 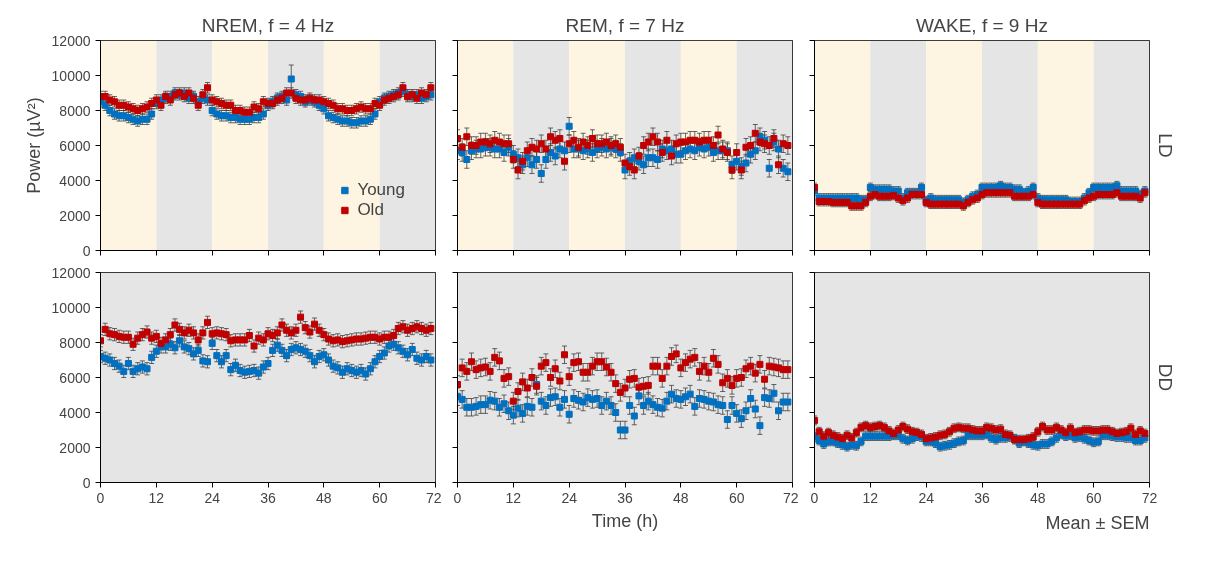 I want to click on legend-label: Old, so click(x=370, y=210).